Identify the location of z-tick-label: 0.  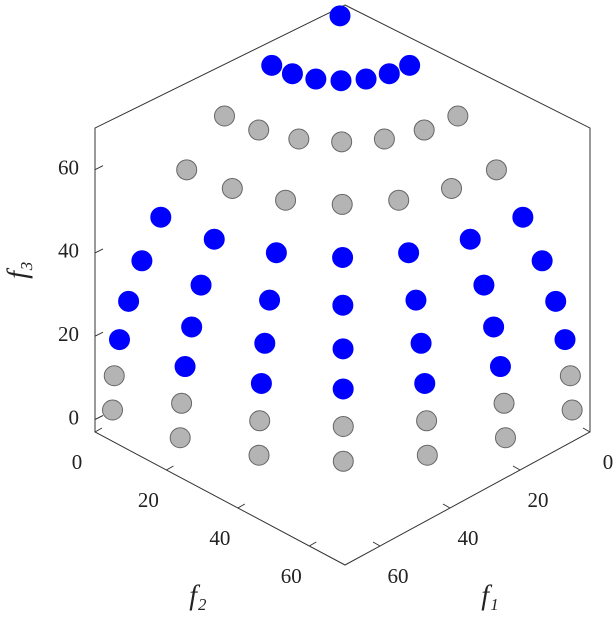
(74, 417).